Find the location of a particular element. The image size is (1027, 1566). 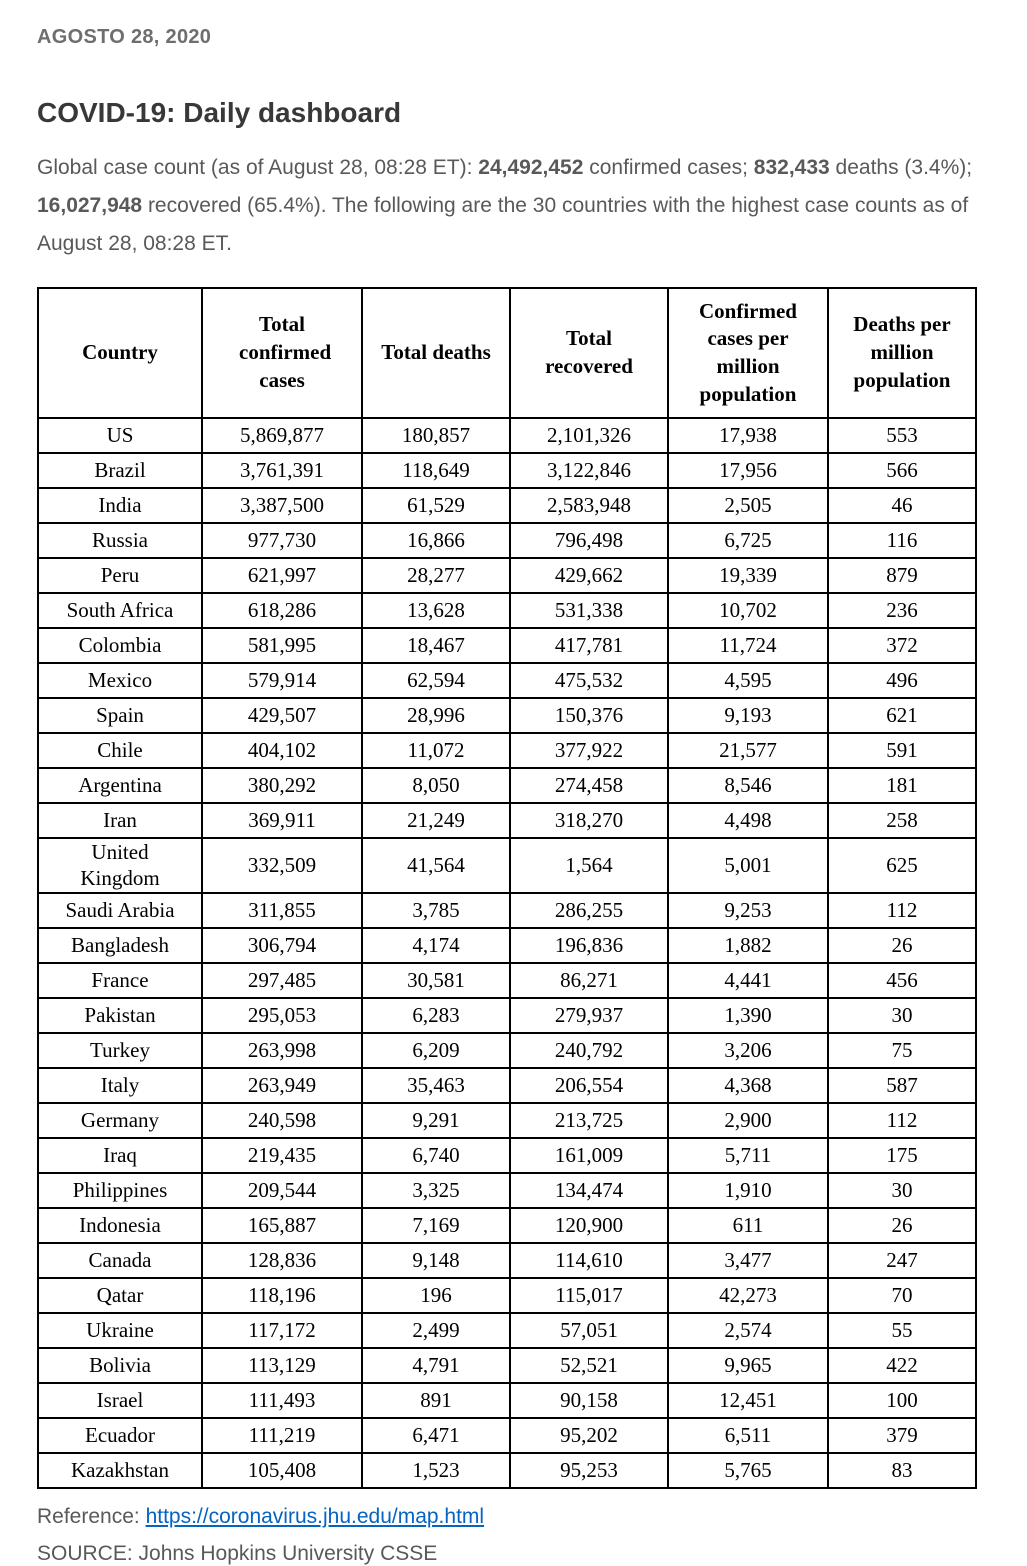

country-cell: Peru is located at coordinates (120, 575).